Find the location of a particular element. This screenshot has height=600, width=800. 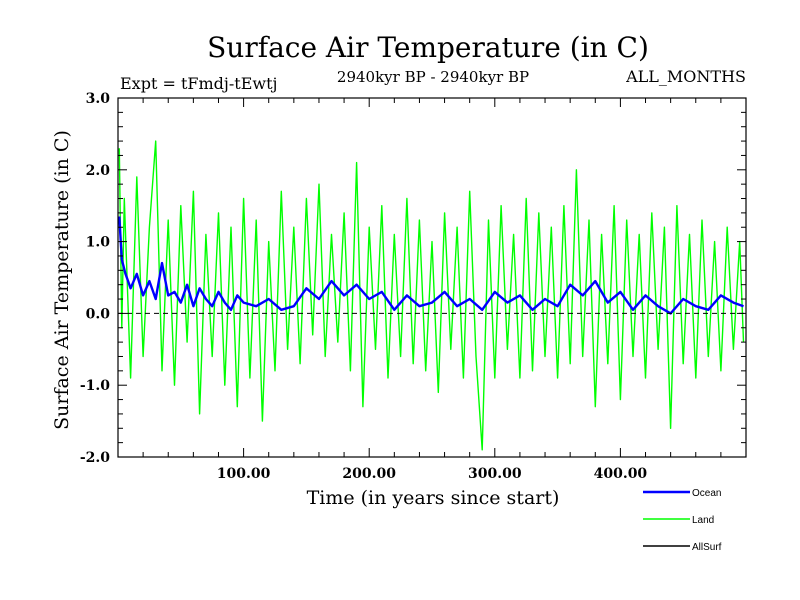

series-line-ocean is located at coordinates (431, 265).